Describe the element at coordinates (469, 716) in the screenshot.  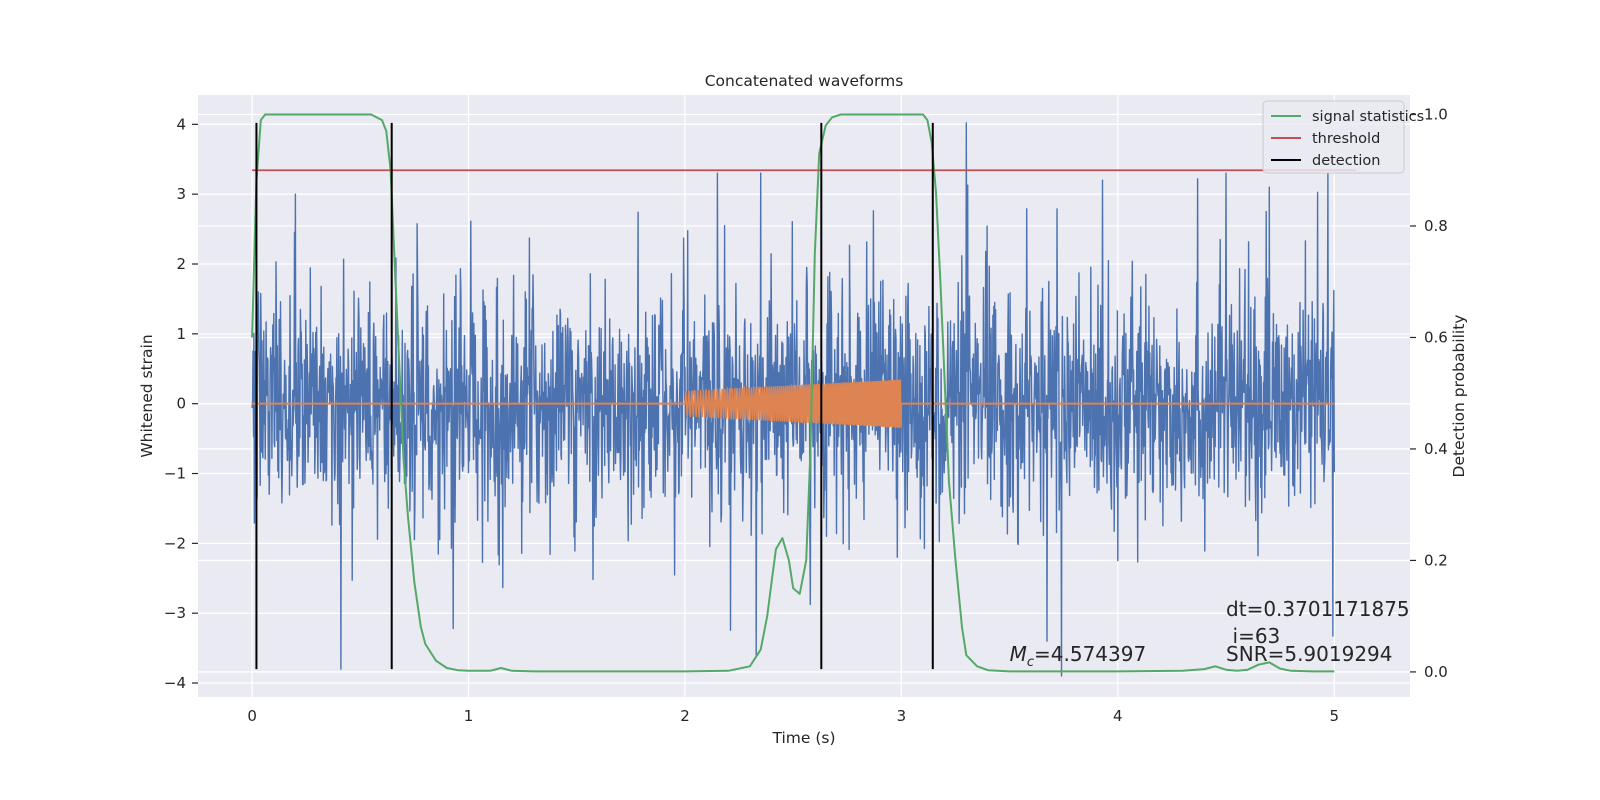
I see `x-tick-label: 1` at that location.